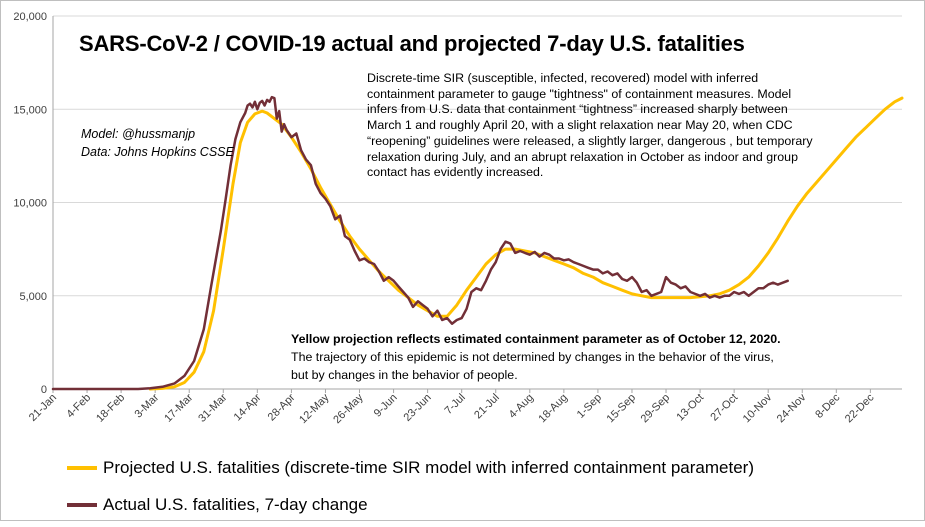 The width and height of the screenshot is (925, 527). What do you see at coordinates (724, 408) in the screenshot?
I see `x-tick-label: 27-Oct` at bounding box center [724, 408].